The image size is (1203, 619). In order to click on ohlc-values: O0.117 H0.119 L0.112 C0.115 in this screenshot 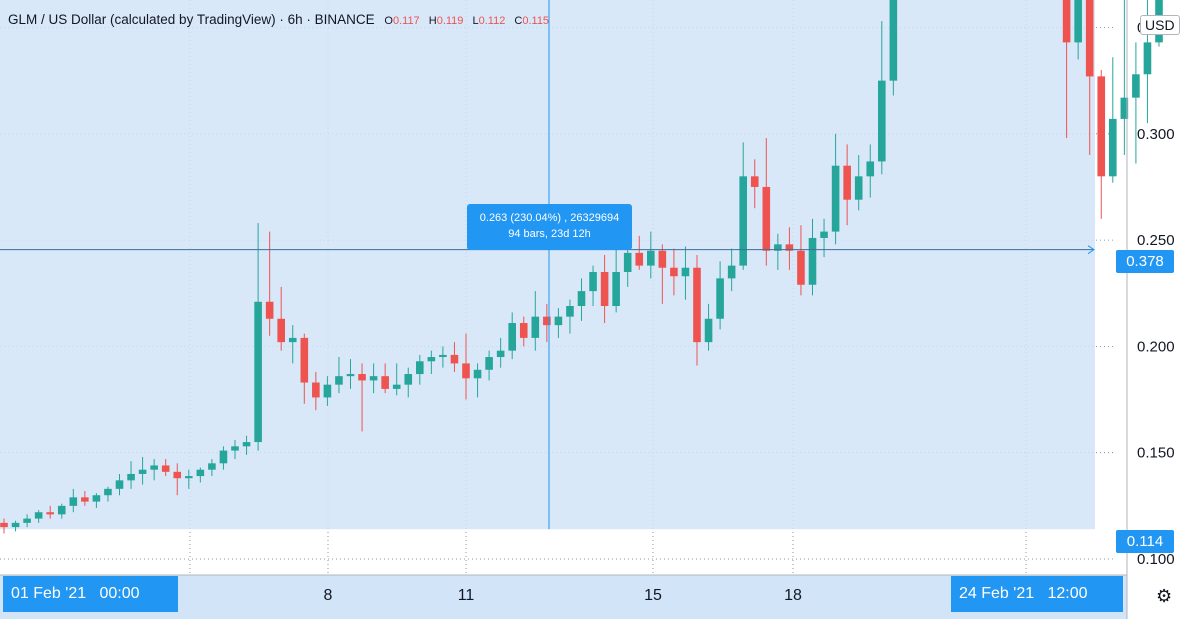, I will do `click(469, 21)`.